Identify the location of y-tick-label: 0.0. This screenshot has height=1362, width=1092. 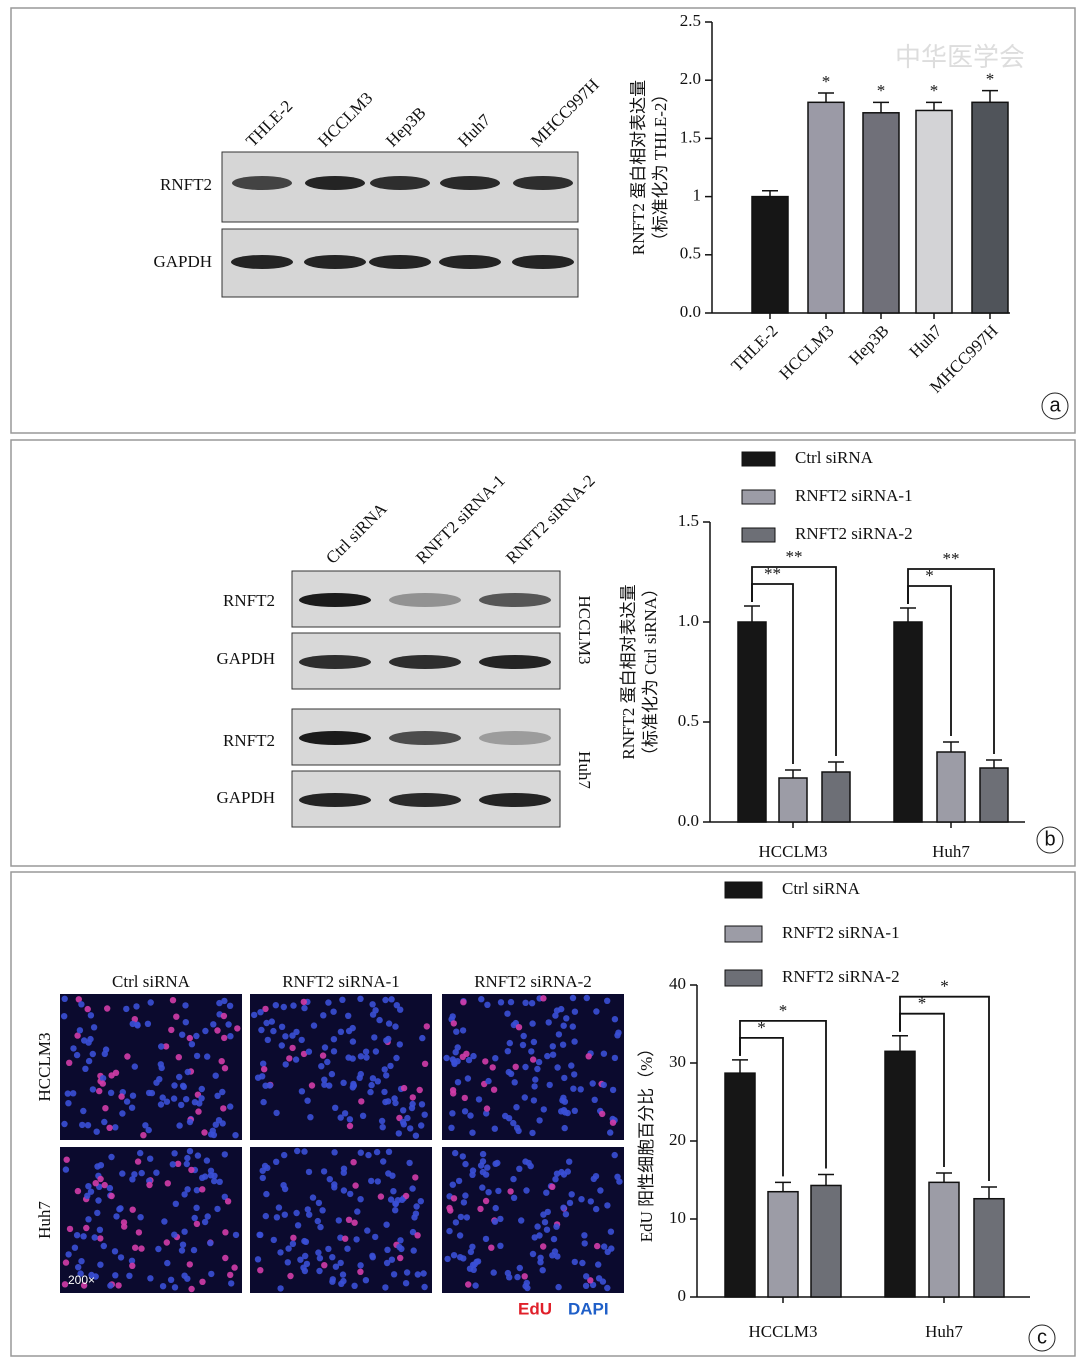
(690, 311).